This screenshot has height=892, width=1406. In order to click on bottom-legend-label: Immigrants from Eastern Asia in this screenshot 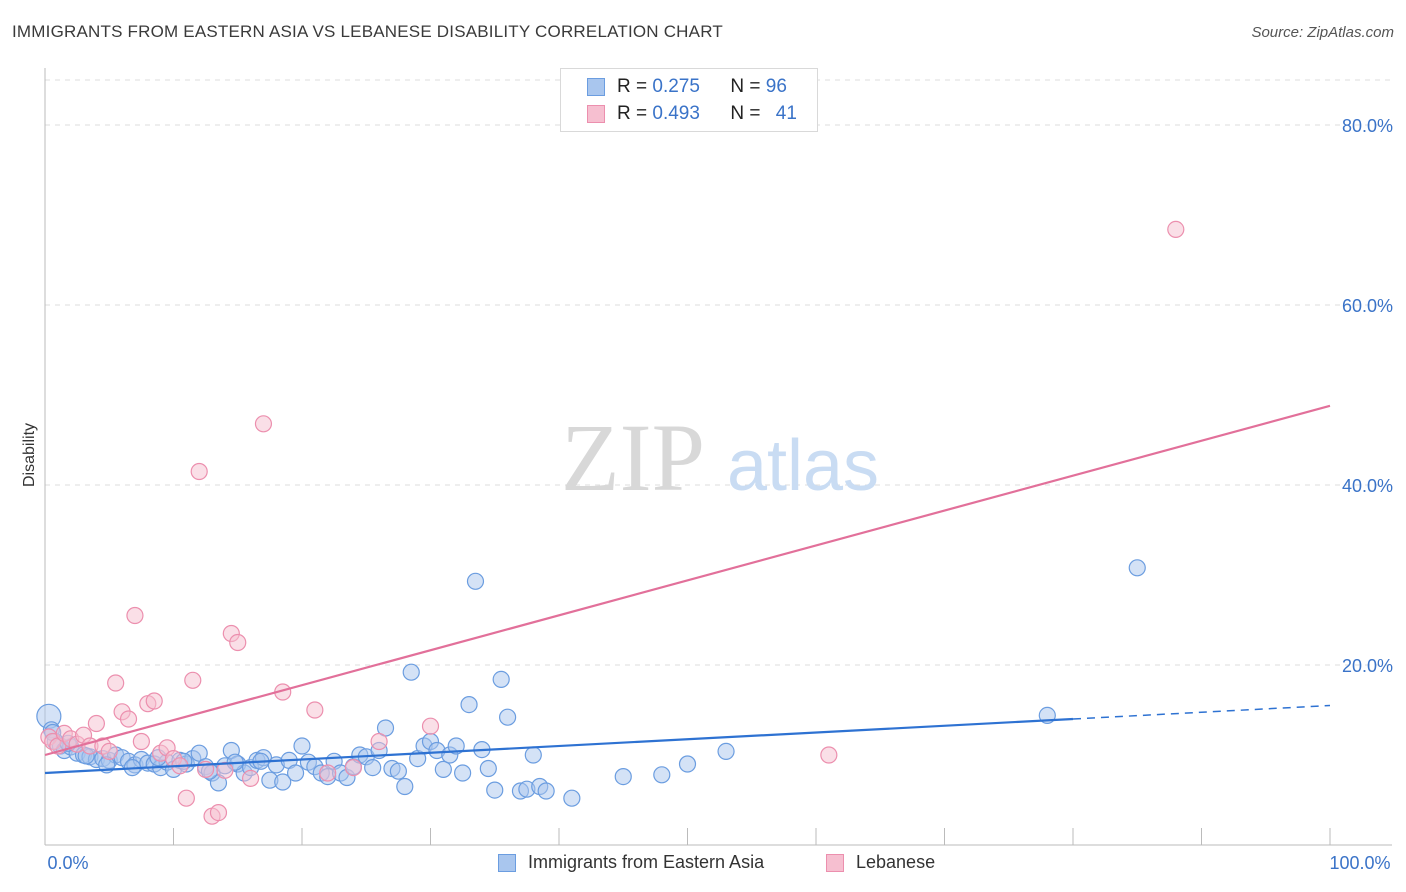, I will do `click(646, 862)`.